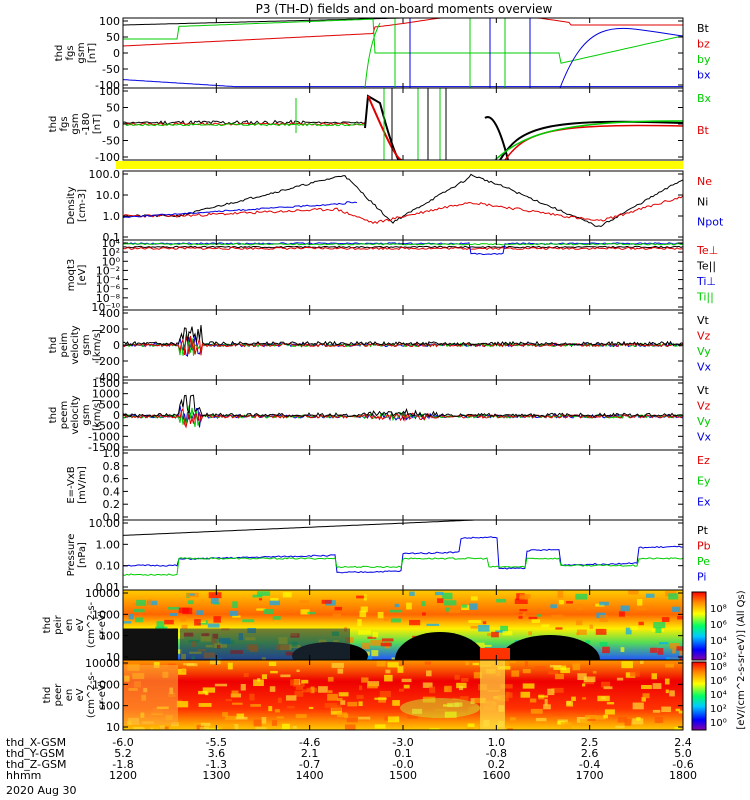 This screenshot has width=750, height=800. Describe the element at coordinates (706, 281) in the screenshot. I see `legend-ti: Ti⊥` at that location.